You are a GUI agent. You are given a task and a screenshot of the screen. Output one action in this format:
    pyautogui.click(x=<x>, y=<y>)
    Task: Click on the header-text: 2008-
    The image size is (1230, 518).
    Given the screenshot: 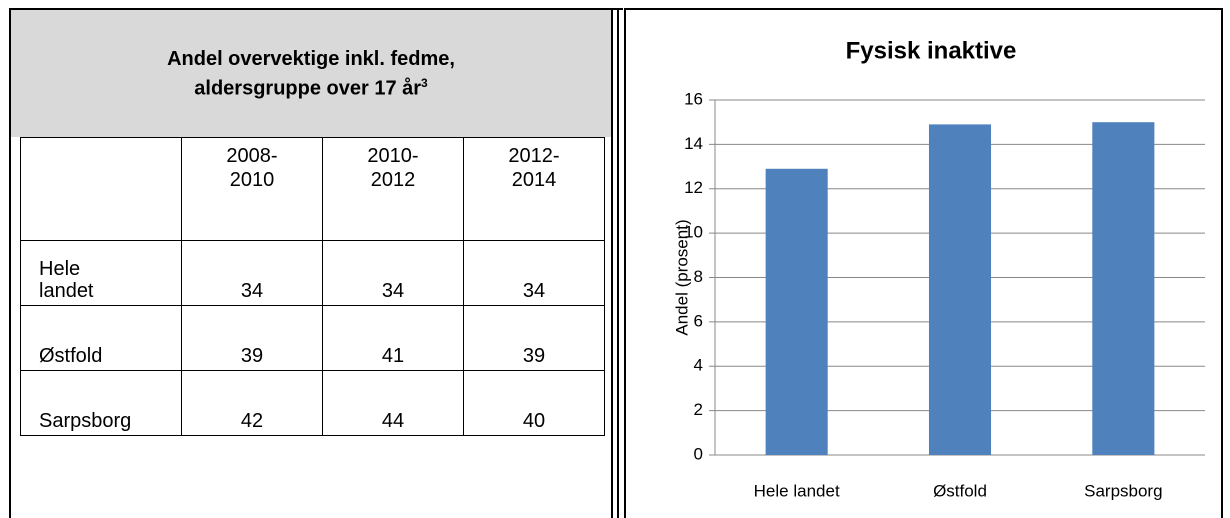 What is the action you would take?
    pyautogui.click(x=252, y=156)
    